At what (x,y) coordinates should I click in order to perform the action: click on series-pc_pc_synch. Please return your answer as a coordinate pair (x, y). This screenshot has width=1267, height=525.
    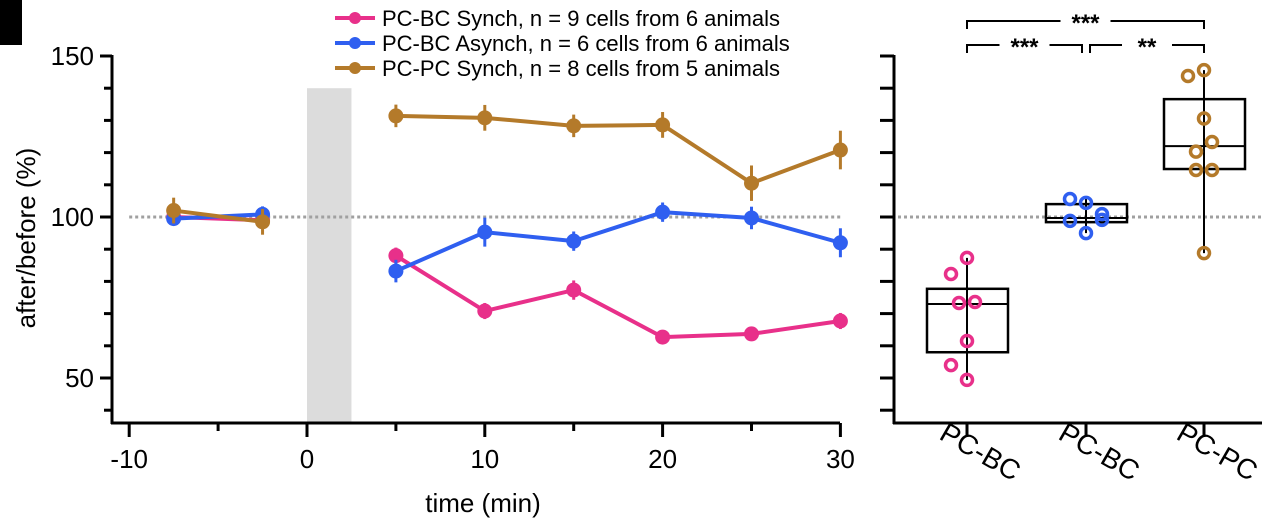
    Looking at the image, I should click on (507, 169).